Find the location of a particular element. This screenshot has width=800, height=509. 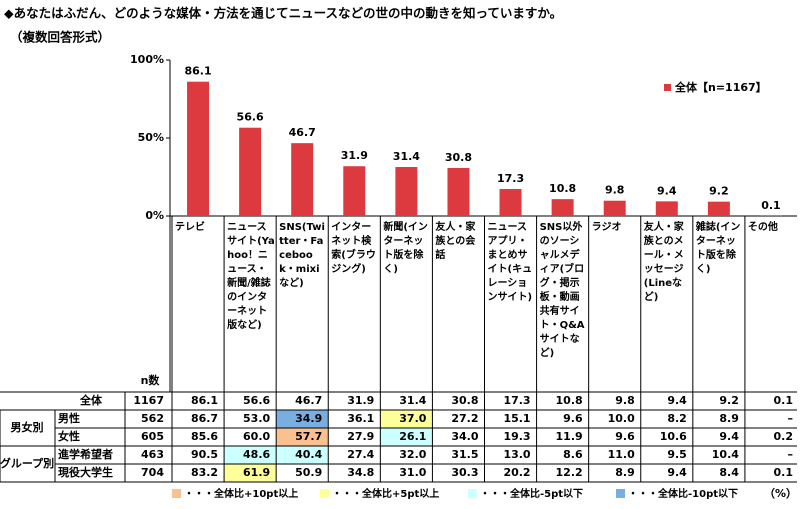

x-tick-label: ラジオ is located at coordinates (606, 227).